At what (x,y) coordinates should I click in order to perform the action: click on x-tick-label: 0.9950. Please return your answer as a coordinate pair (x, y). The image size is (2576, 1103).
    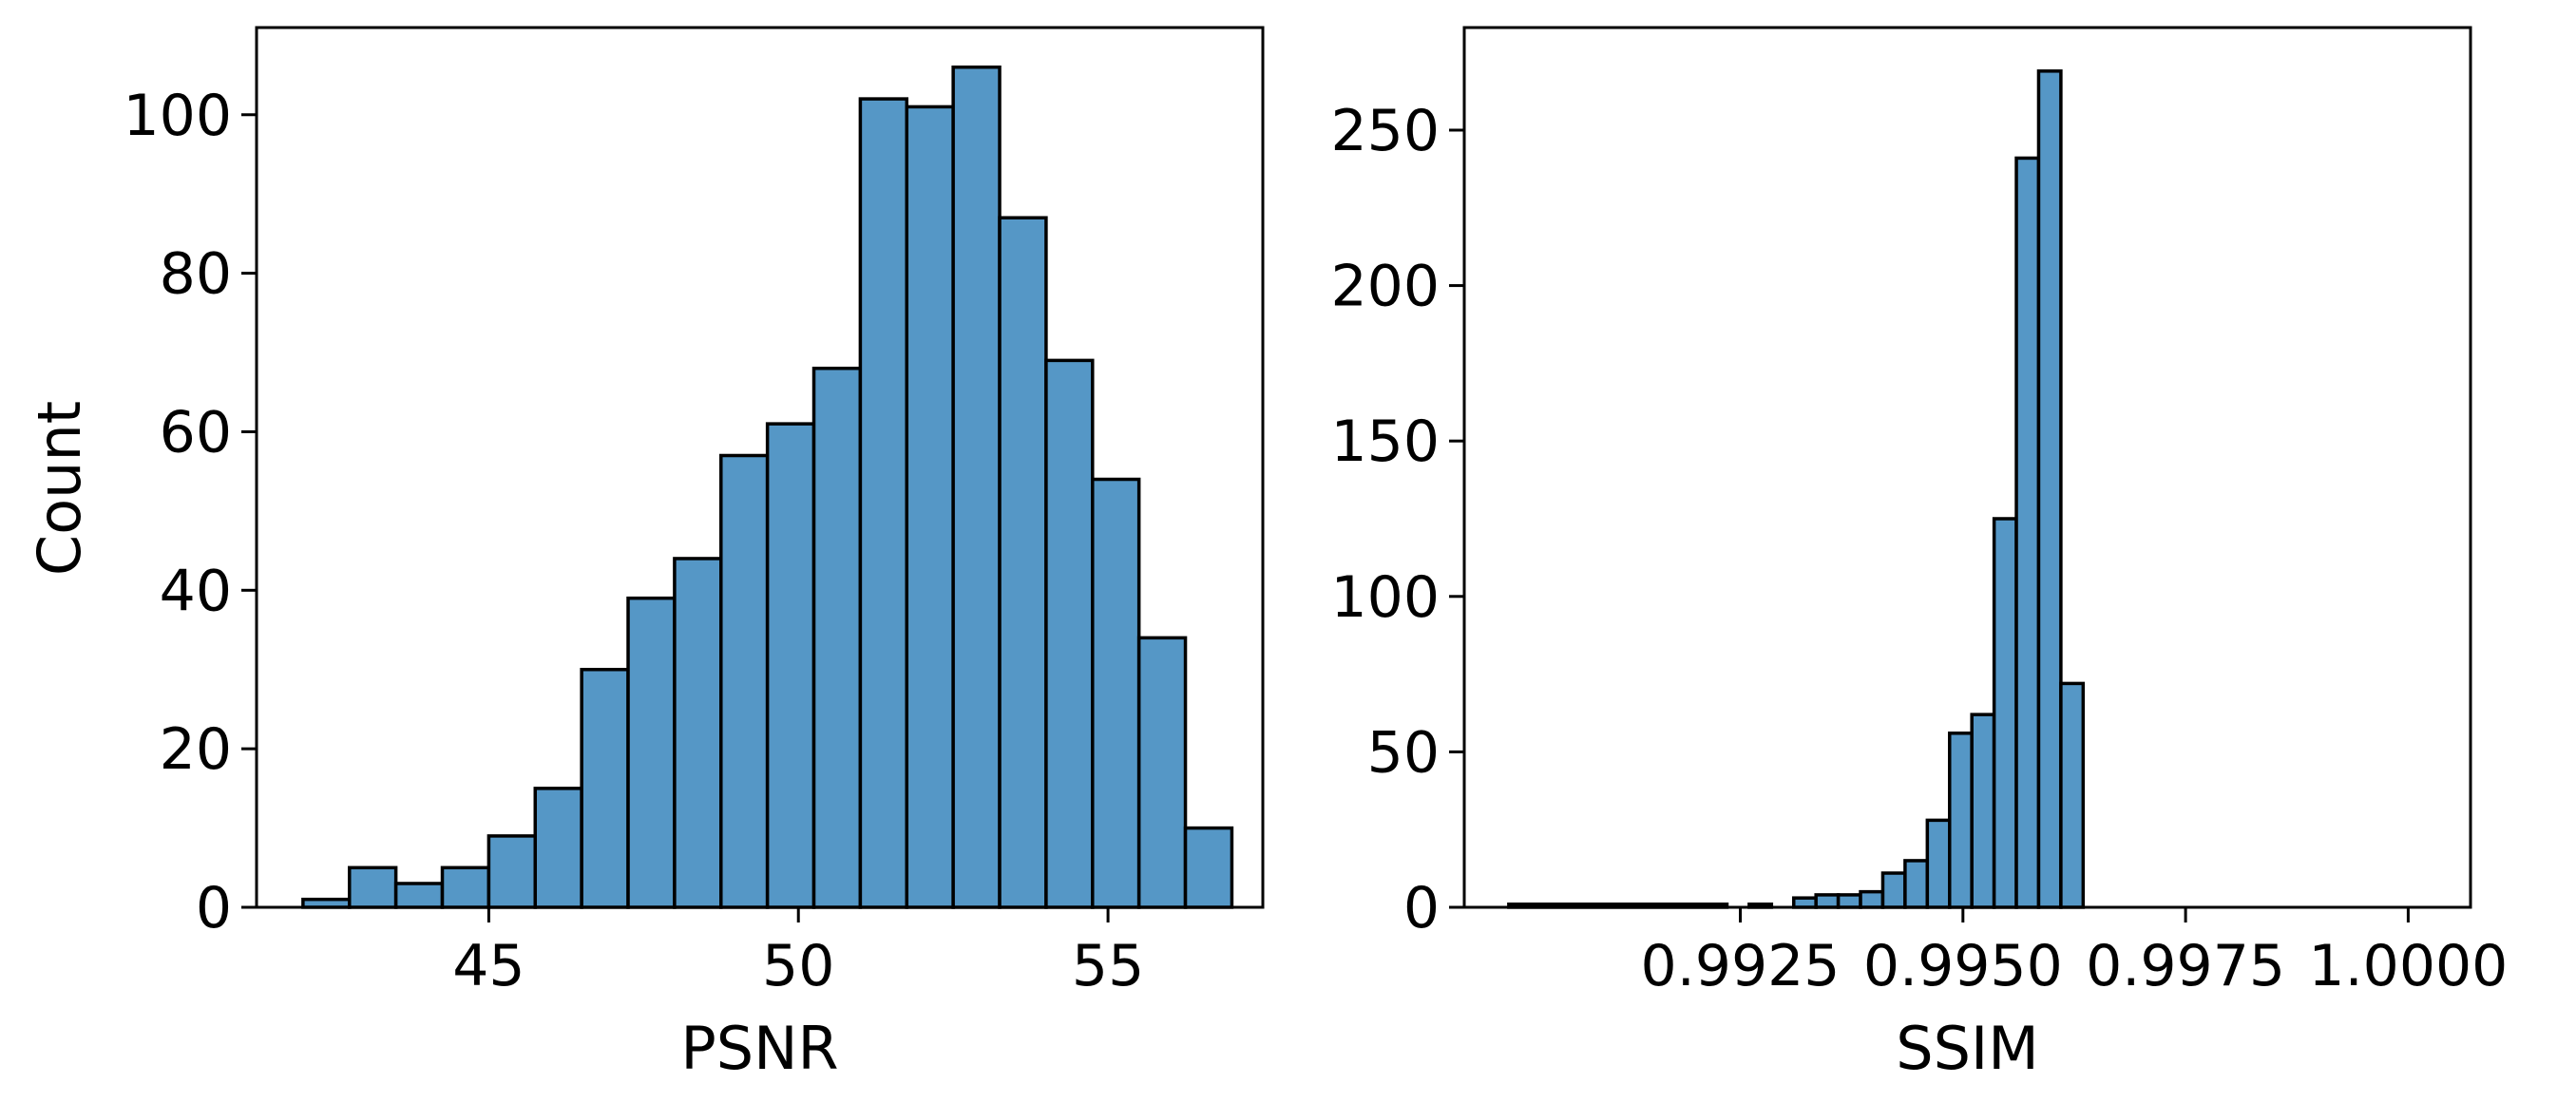
    Looking at the image, I should click on (1963, 966).